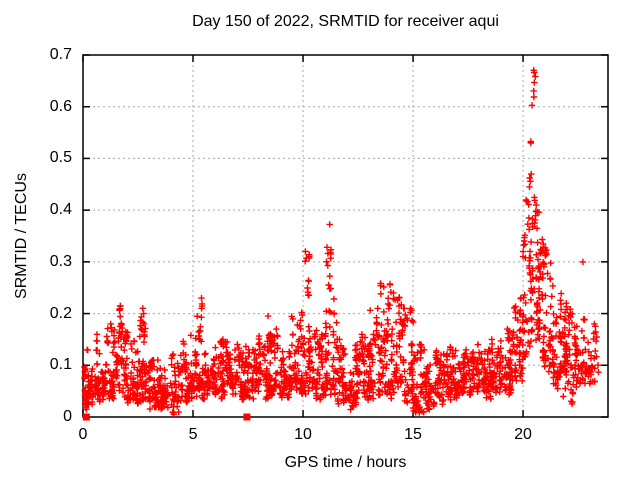  I want to click on y-tick-label: 0.4, so click(60, 210).